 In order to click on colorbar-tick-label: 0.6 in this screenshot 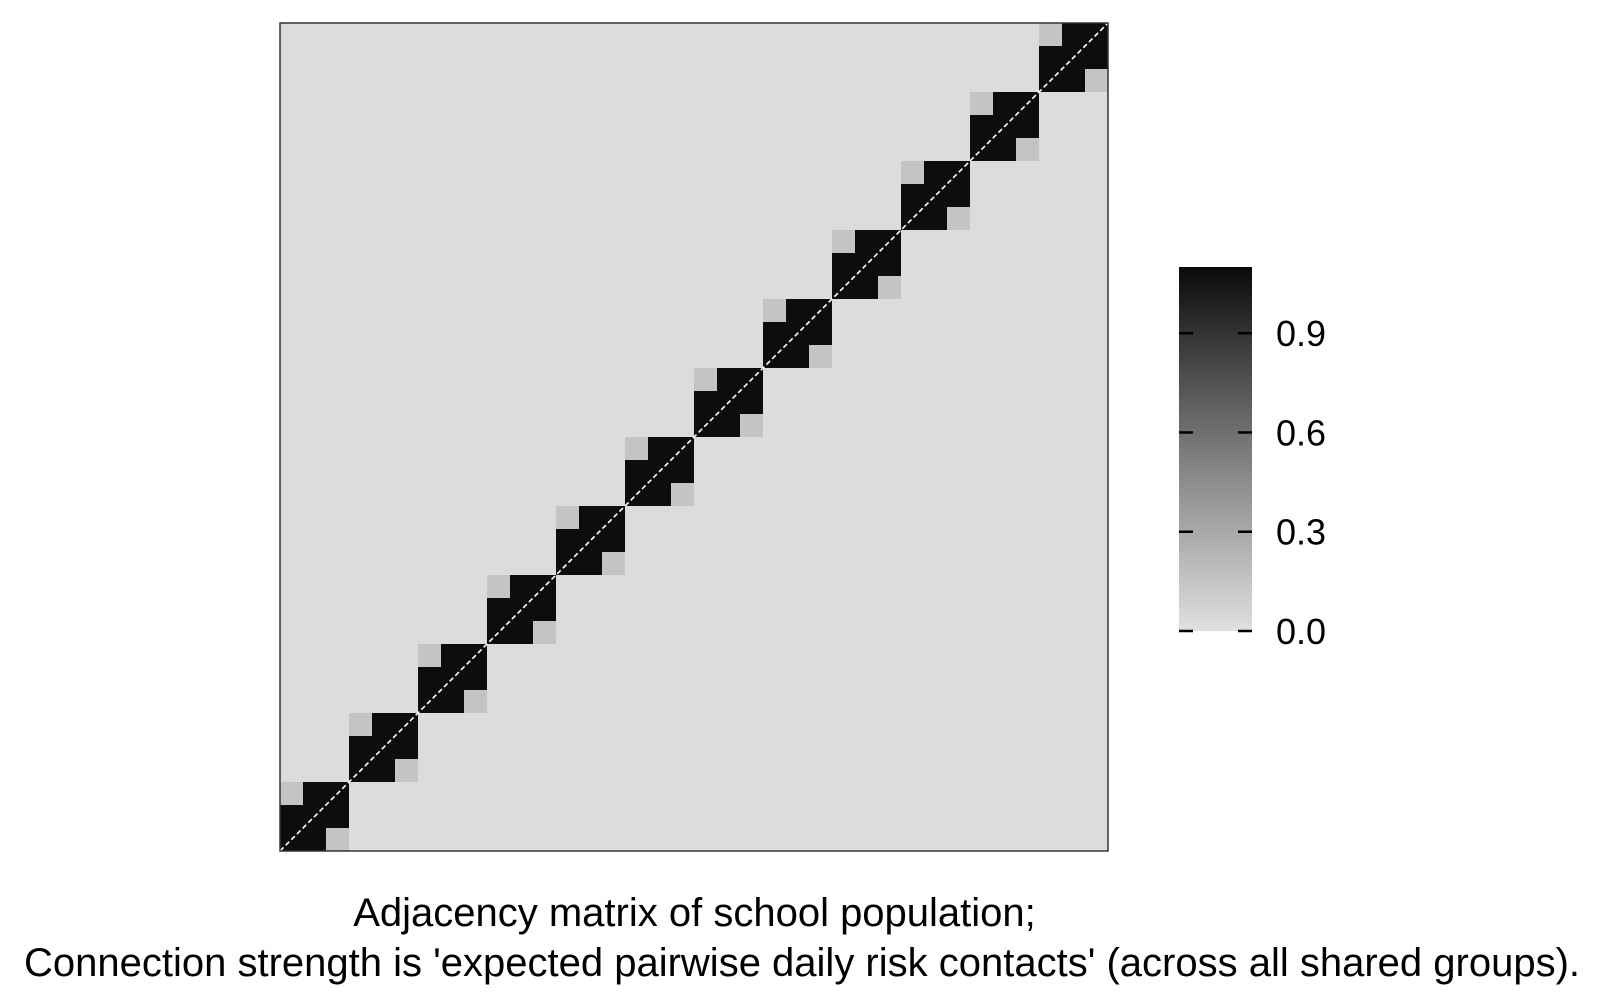, I will do `click(1301, 432)`.